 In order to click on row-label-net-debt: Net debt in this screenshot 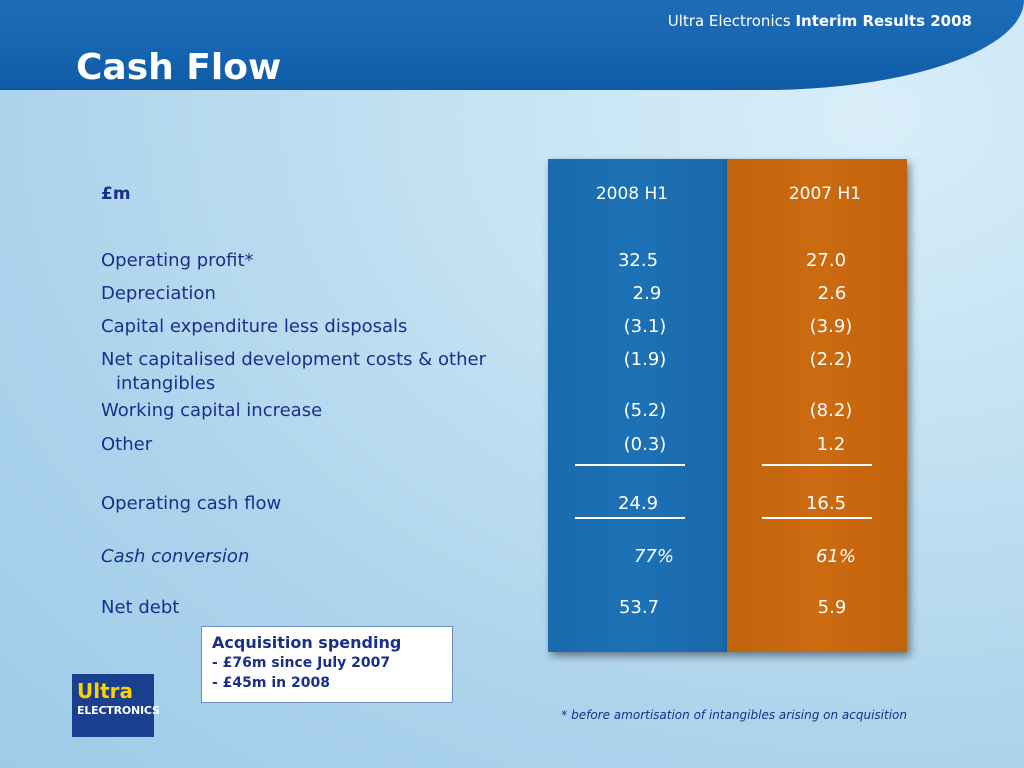, I will do `click(140, 607)`.